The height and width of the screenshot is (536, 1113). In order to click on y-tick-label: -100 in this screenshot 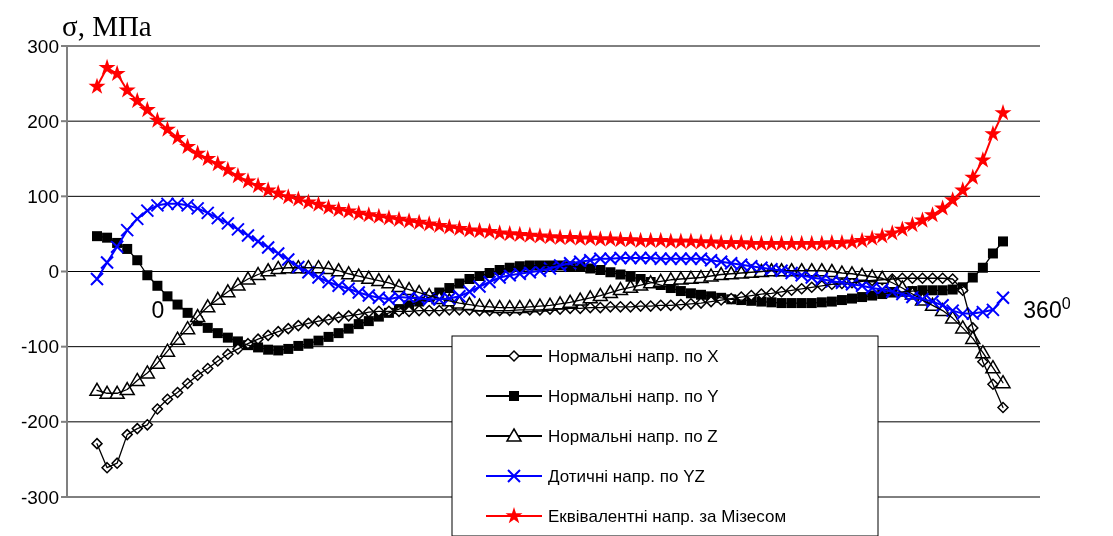, I will do `click(39, 347)`.